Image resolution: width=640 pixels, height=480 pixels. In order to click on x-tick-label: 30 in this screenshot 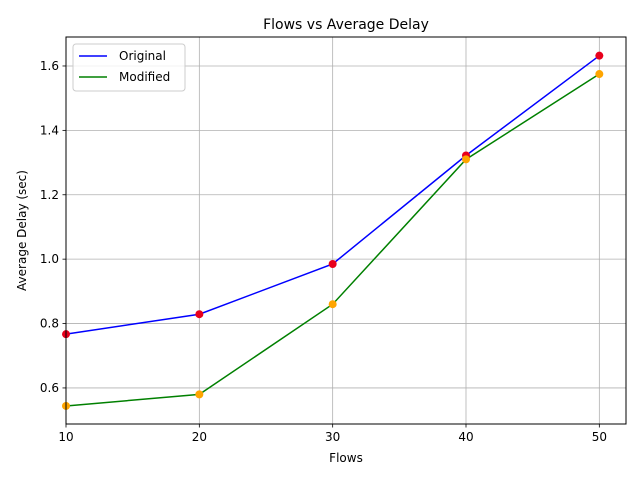, I will do `click(332, 437)`.